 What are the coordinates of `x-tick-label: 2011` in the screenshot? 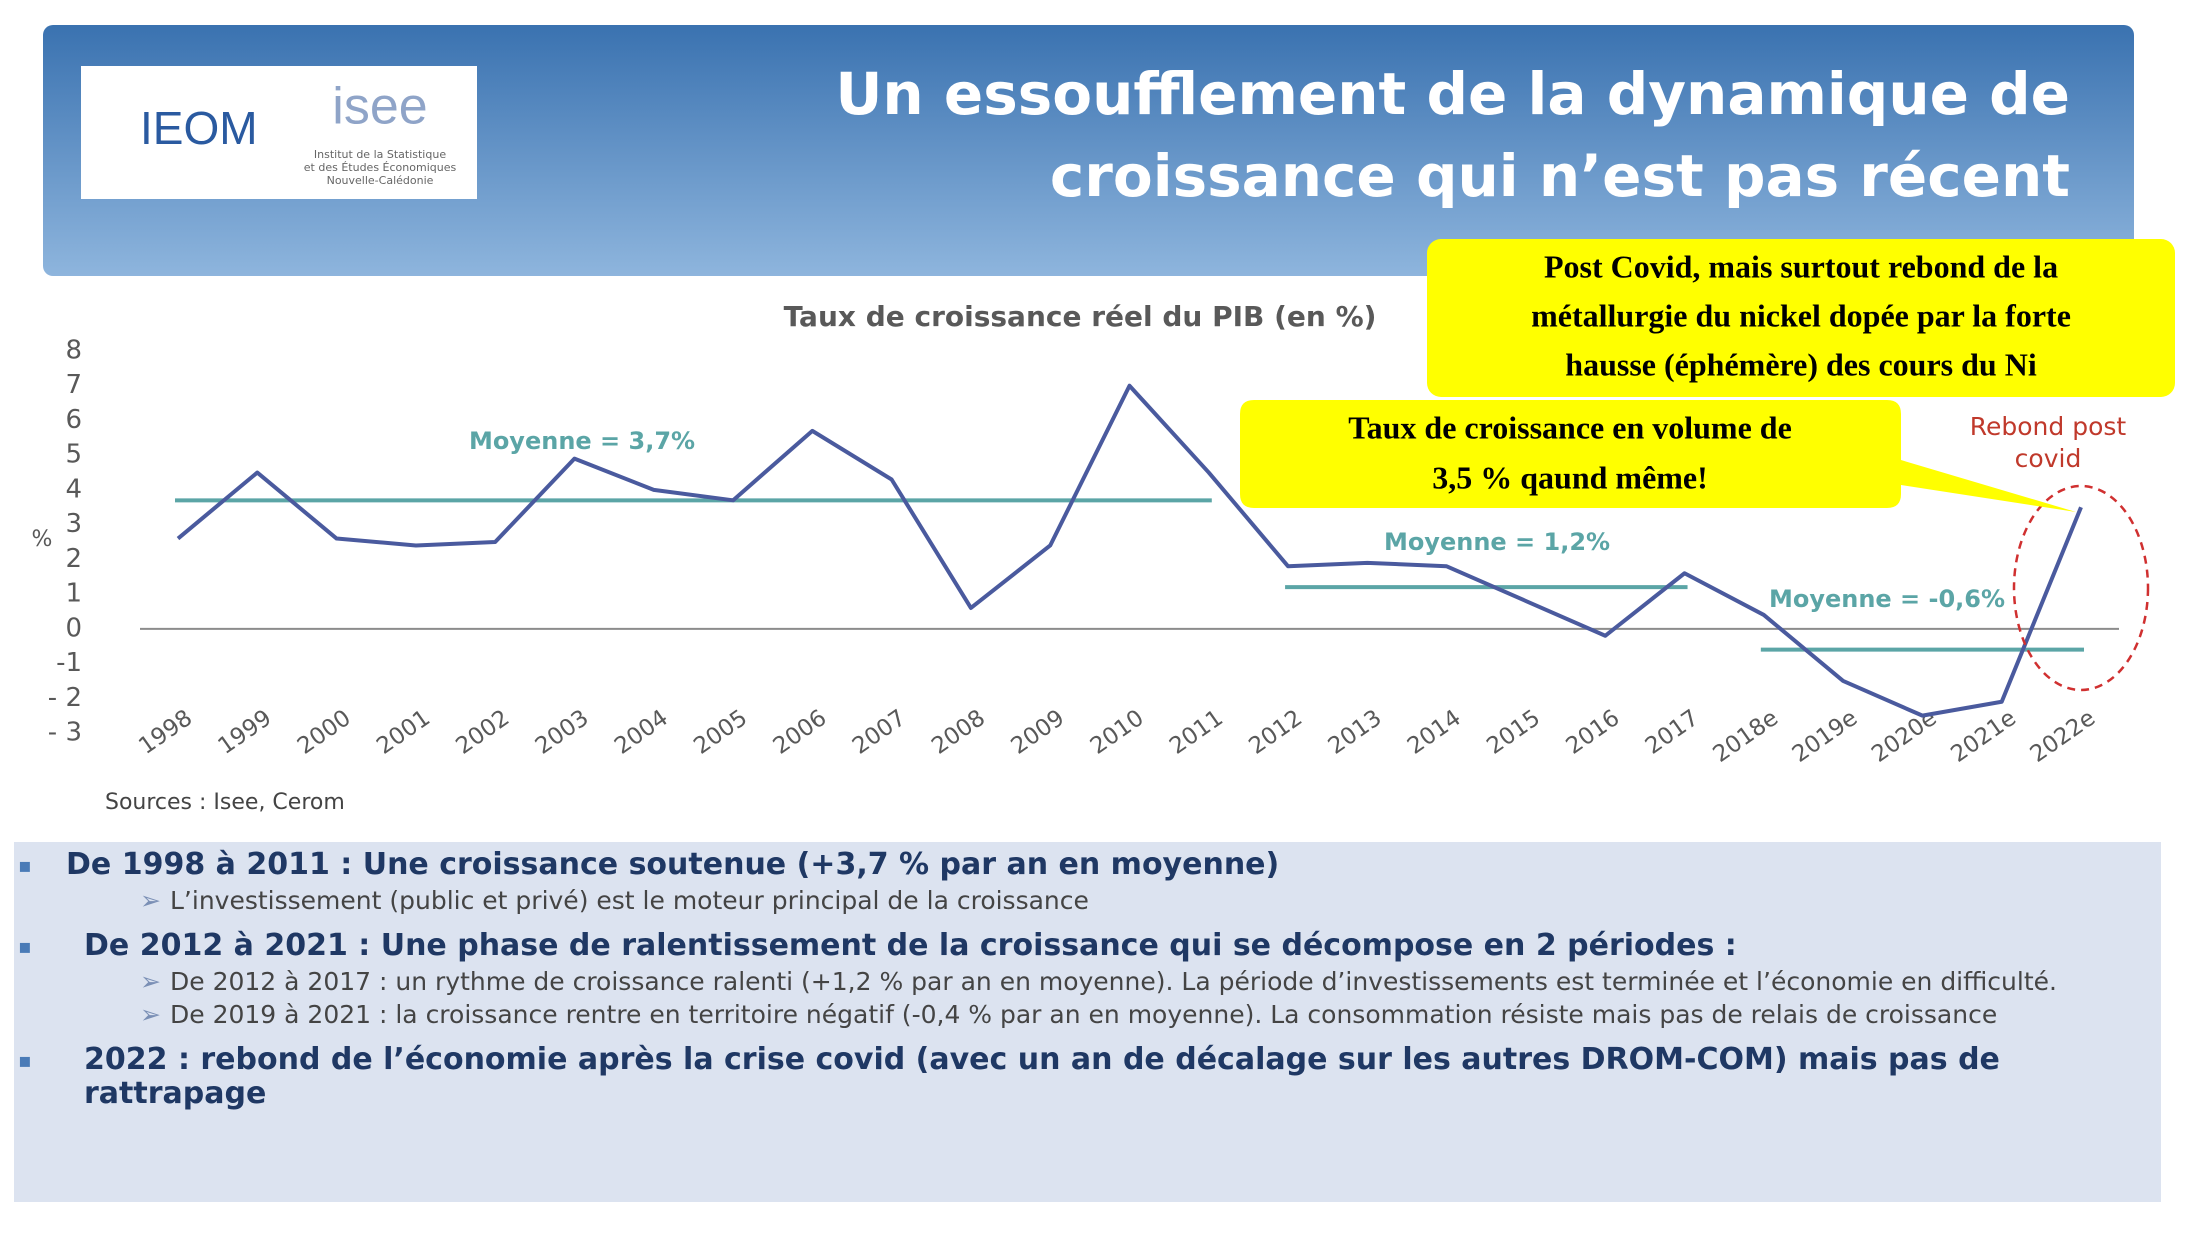 It's located at (1196, 732).